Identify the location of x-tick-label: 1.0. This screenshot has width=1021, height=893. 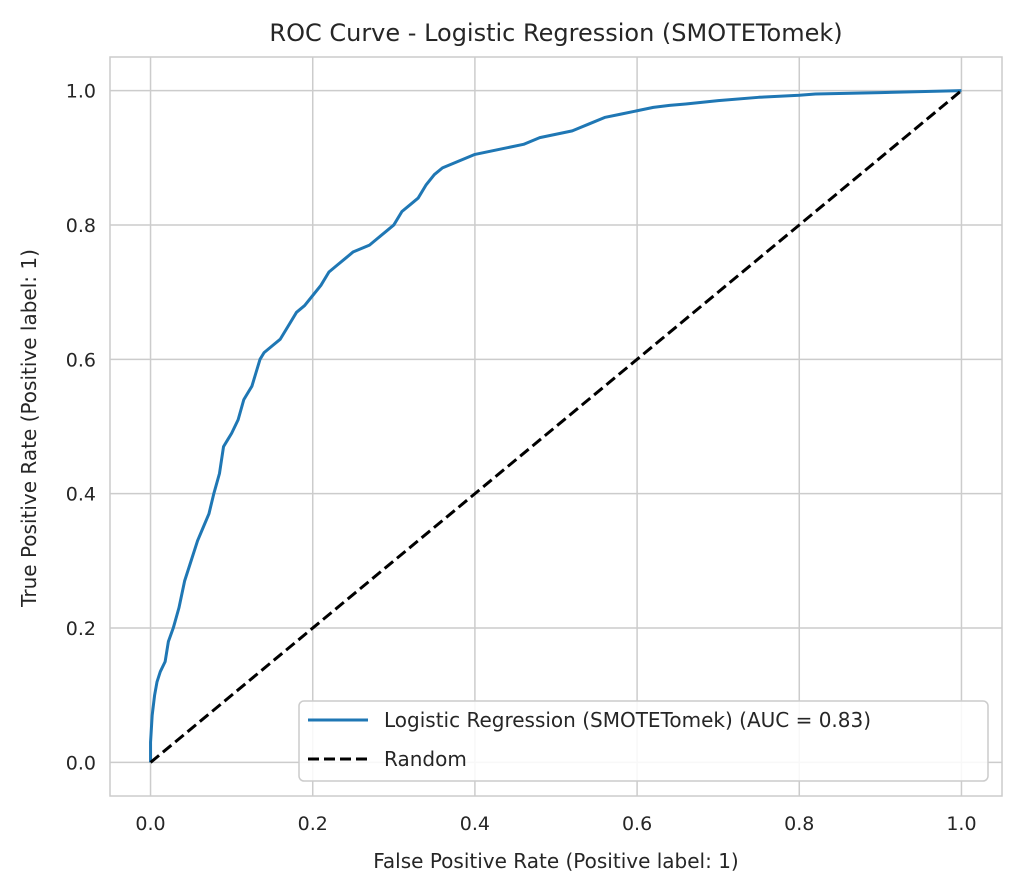
(961, 824).